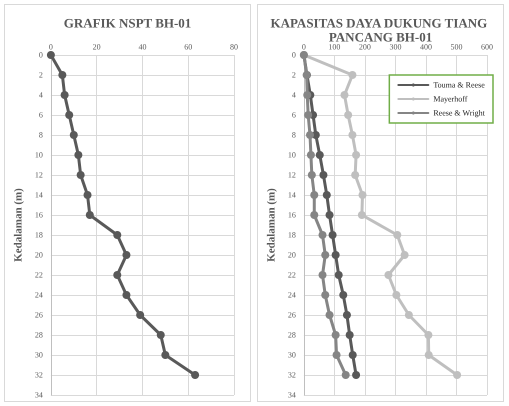  Describe the element at coordinates (234, 47) in the screenshot. I see `x-tick-label: 80` at that location.